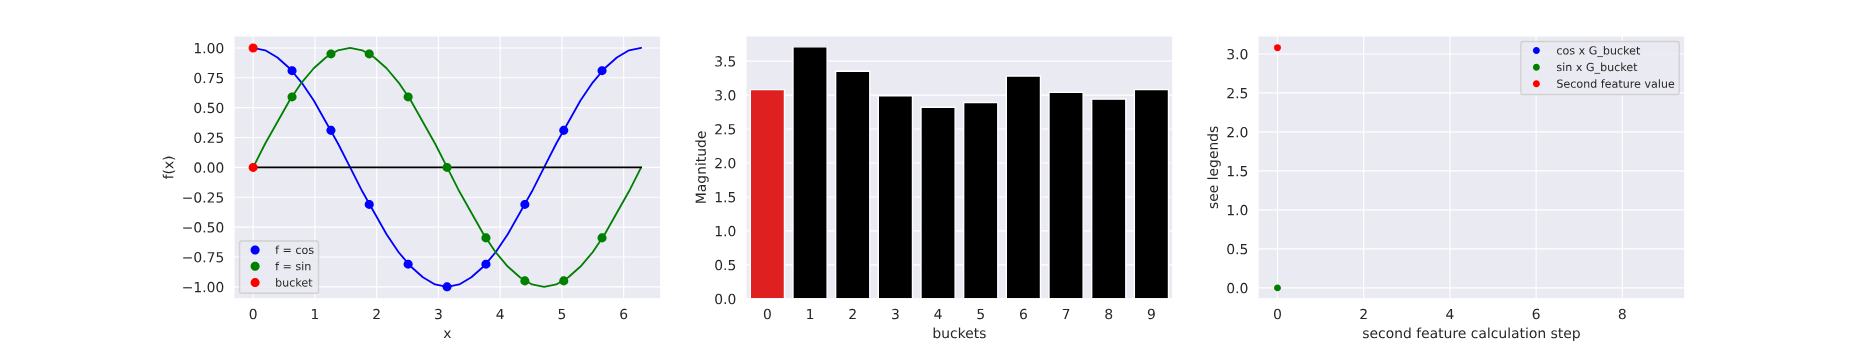 The height and width of the screenshot is (360, 1872). Describe the element at coordinates (209, 138) in the screenshot. I see `y-tick-label: 0.25` at that location.